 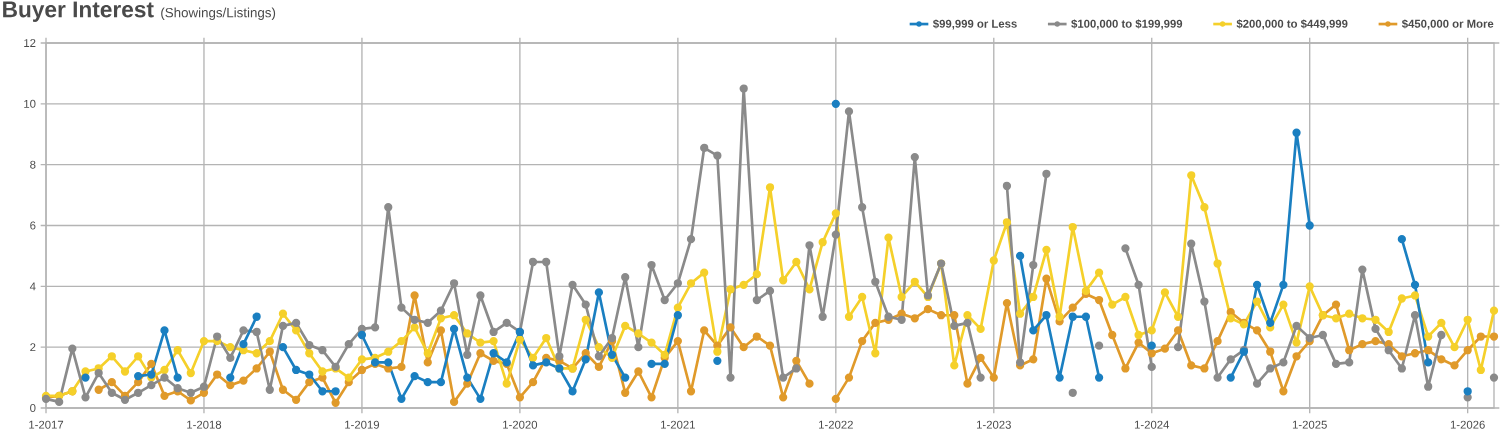 What do you see at coordinates (218, 13) in the screenshot?
I see `chart-subtitle: (Showings/Listings)` at bounding box center [218, 13].